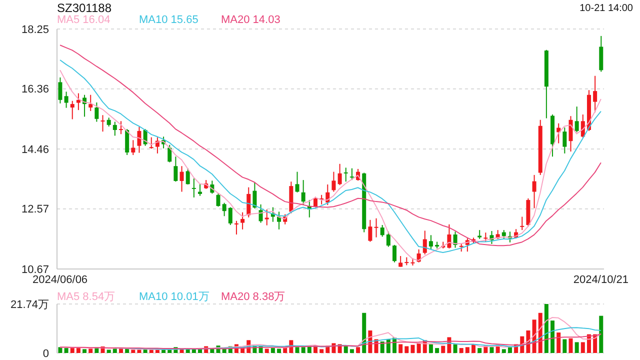 The image size is (640, 360). Describe the element at coordinates (35, 90) in the screenshot. I see `y-tick-label: 16.36` at that location.